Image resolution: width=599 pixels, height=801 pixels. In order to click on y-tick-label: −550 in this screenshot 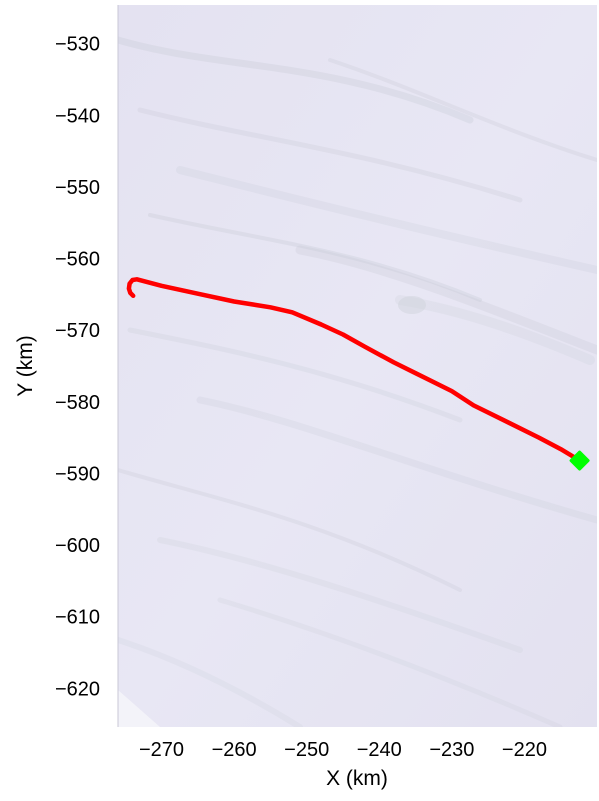, I will do `click(77, 188)`.